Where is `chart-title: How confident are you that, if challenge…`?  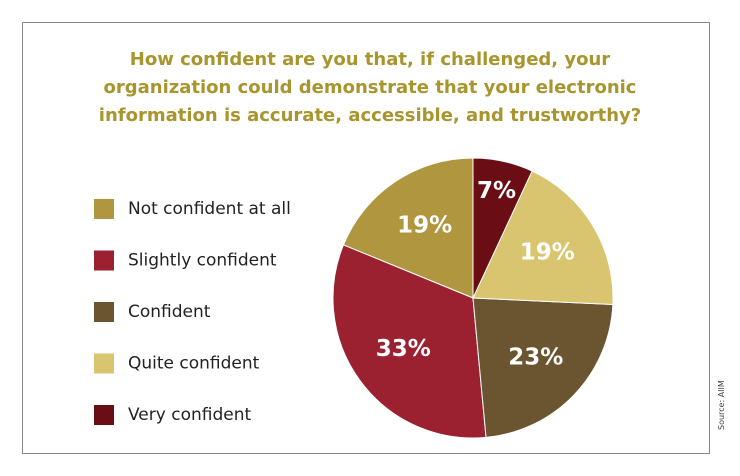 chart-title: How confident are you that, if challenge… is located at coordinates (370, 87).